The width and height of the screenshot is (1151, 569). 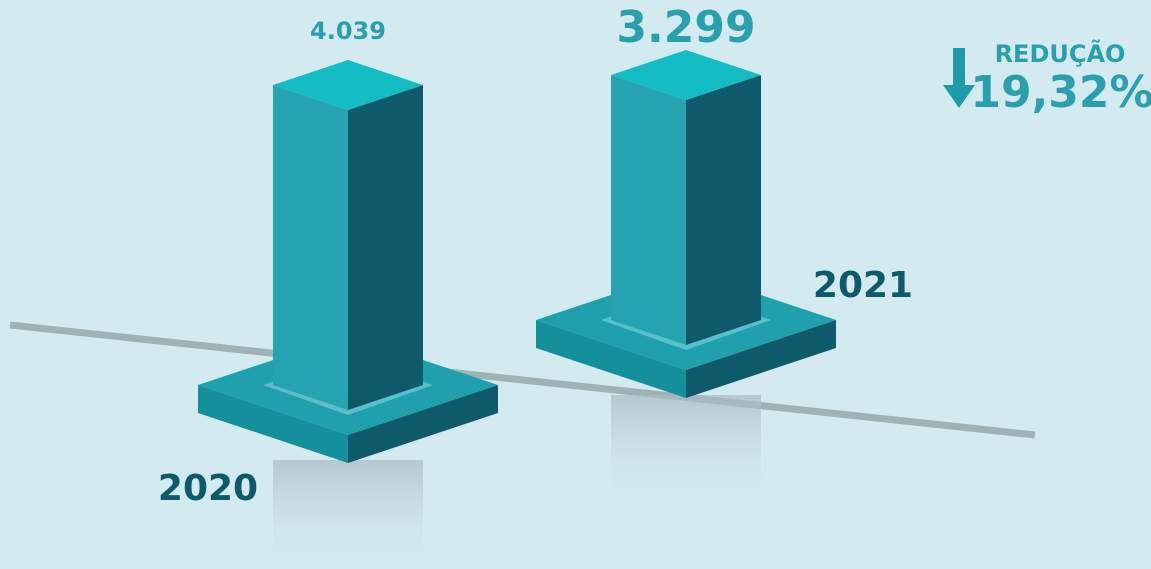 What do you see at coordinates (959, 78) in the screenshot?
I see `down-arrow` at bounding box center [959, 78].